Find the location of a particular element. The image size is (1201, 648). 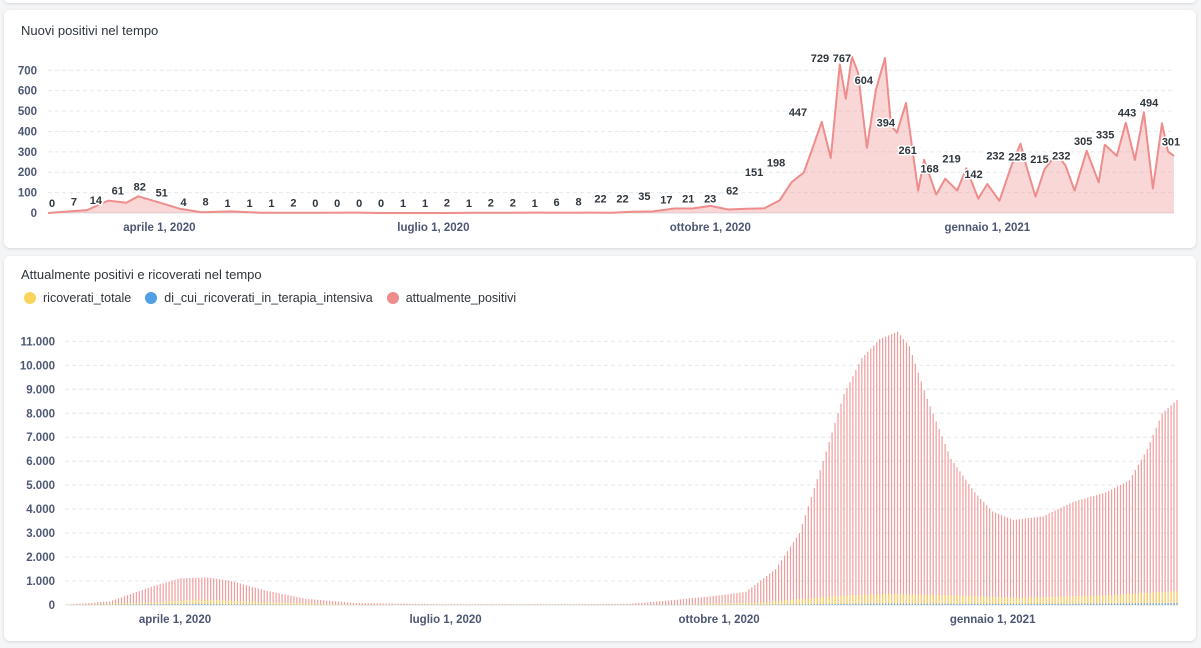

y-tick-label: 2.000 is located at coordinates (40, 558).